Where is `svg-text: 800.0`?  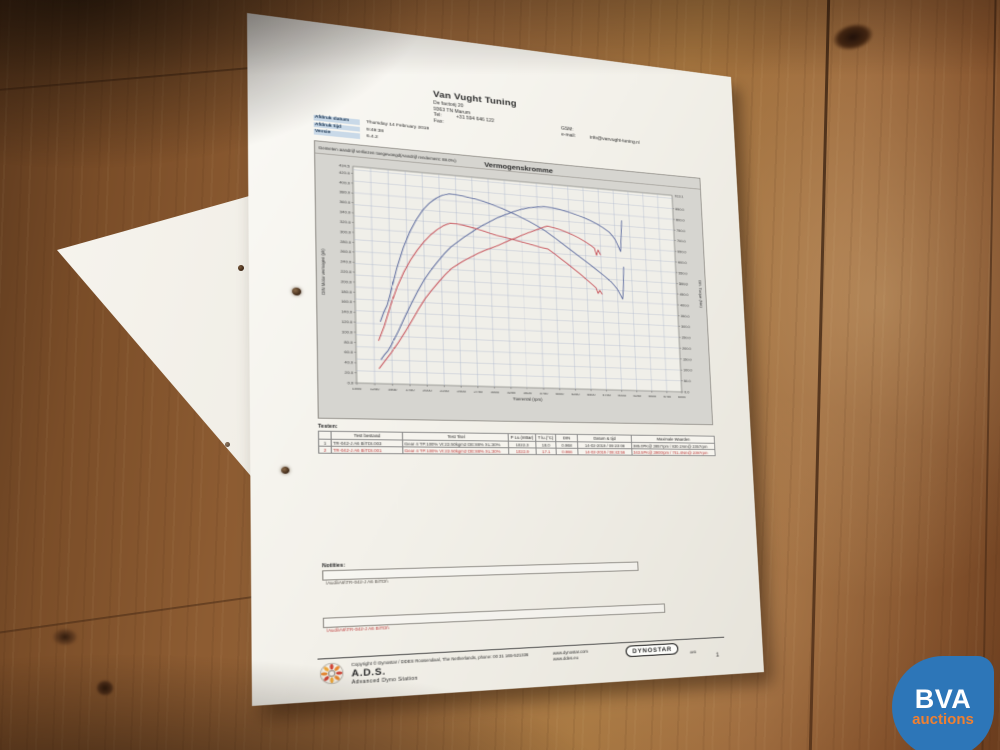
svg-text: 800.0 is located at coordinates (680, 220).